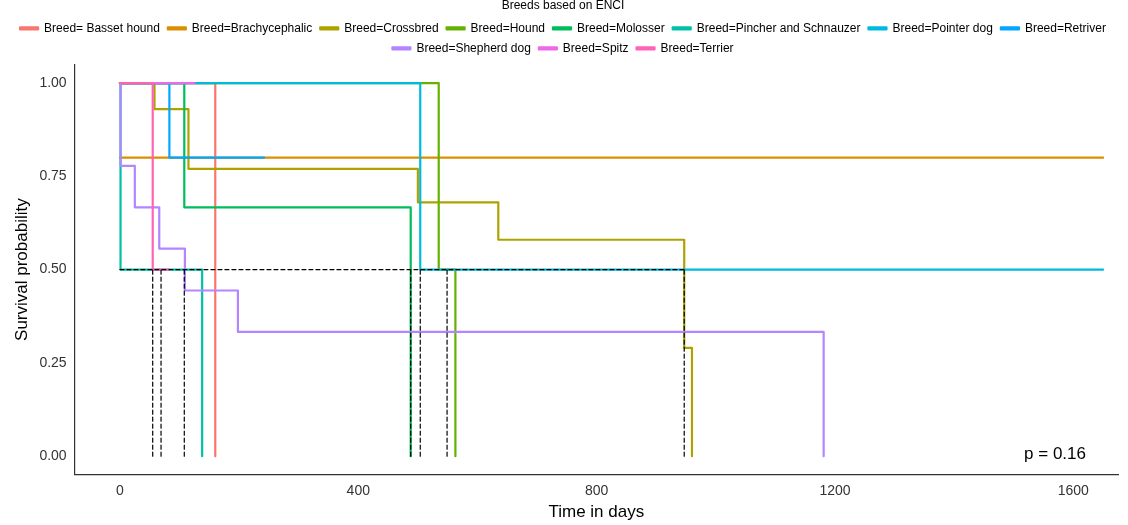  What do you see at coordinates (596, 512) in the screenshot?
I see `x-axis-title: Time in days` at bounding box center [596, 512].